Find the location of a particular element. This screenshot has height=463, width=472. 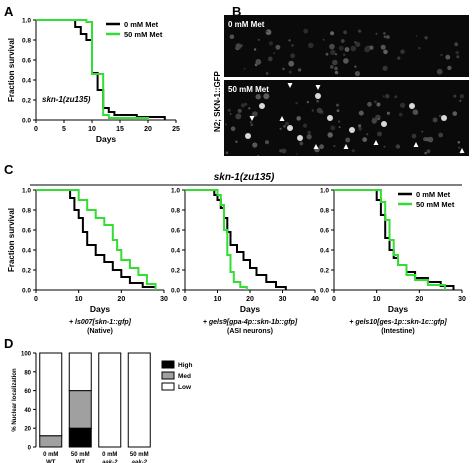

bar-segment-low is located at coordinates (110, 400).